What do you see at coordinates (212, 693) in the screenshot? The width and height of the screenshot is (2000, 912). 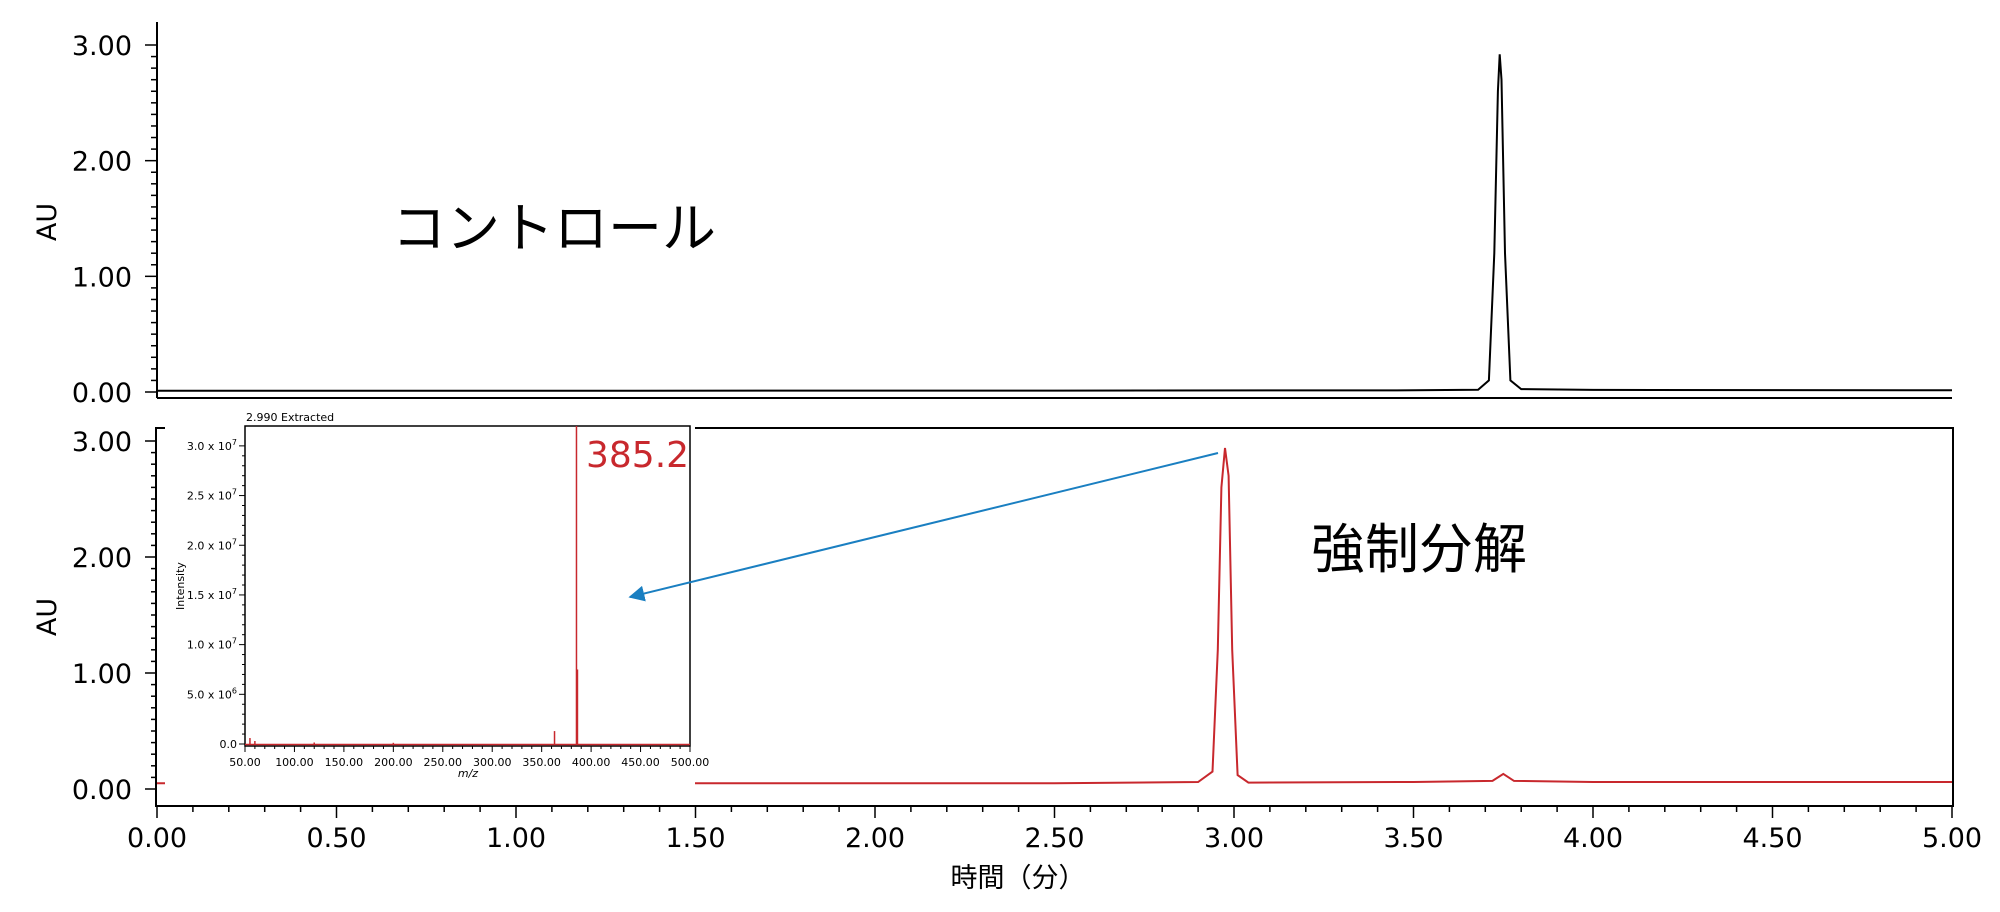 I see `inset-y-tick-label: 5.0 x 10⁶` at bounding box center [212, 693].